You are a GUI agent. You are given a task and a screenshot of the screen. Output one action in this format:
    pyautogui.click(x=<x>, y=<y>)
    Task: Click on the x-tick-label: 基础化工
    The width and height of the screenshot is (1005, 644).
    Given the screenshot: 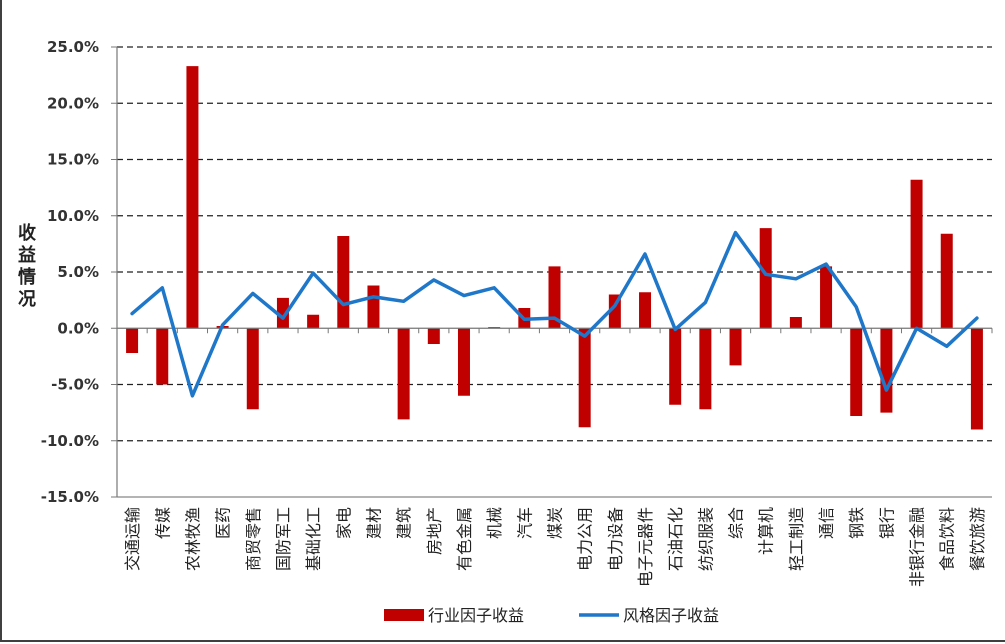 What is the action you would take?
    pyautogui.click(x=313, y=539)
    